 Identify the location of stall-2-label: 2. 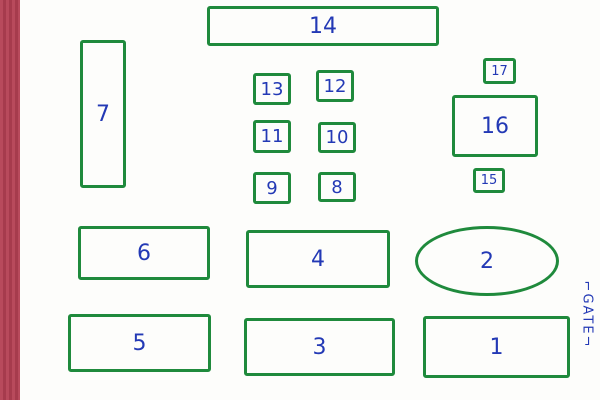
(487, 261).